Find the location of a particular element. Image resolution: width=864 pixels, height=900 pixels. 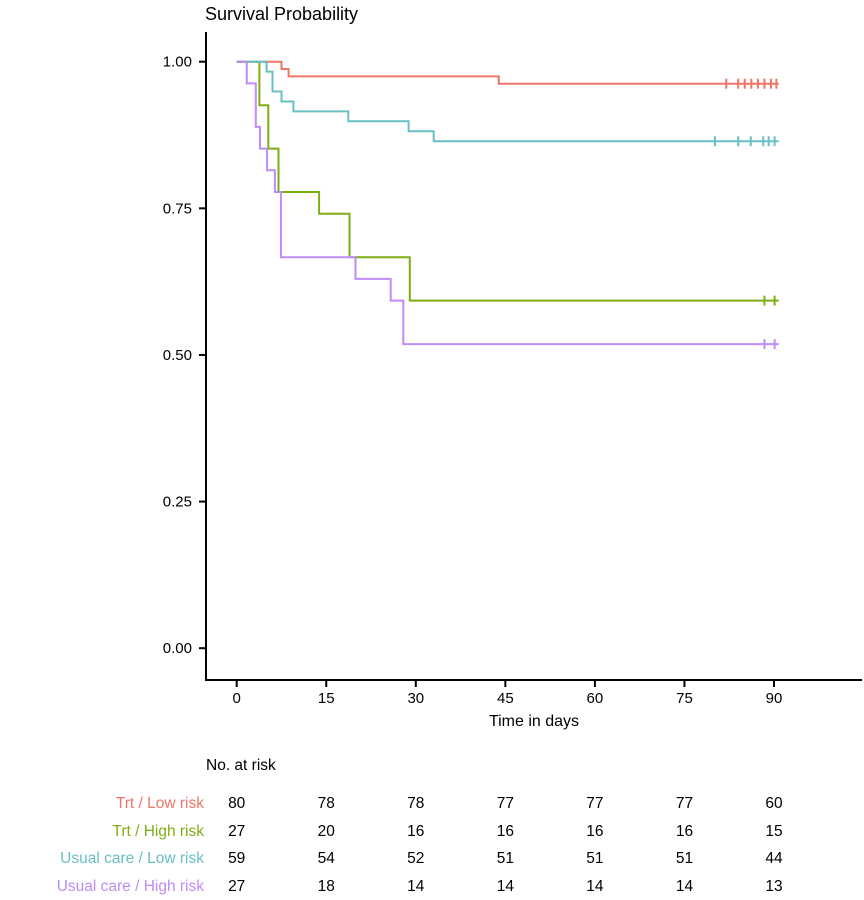

risk-count-usual-care-high-risk-day-90: 13 is located at coordinates (774, 886).